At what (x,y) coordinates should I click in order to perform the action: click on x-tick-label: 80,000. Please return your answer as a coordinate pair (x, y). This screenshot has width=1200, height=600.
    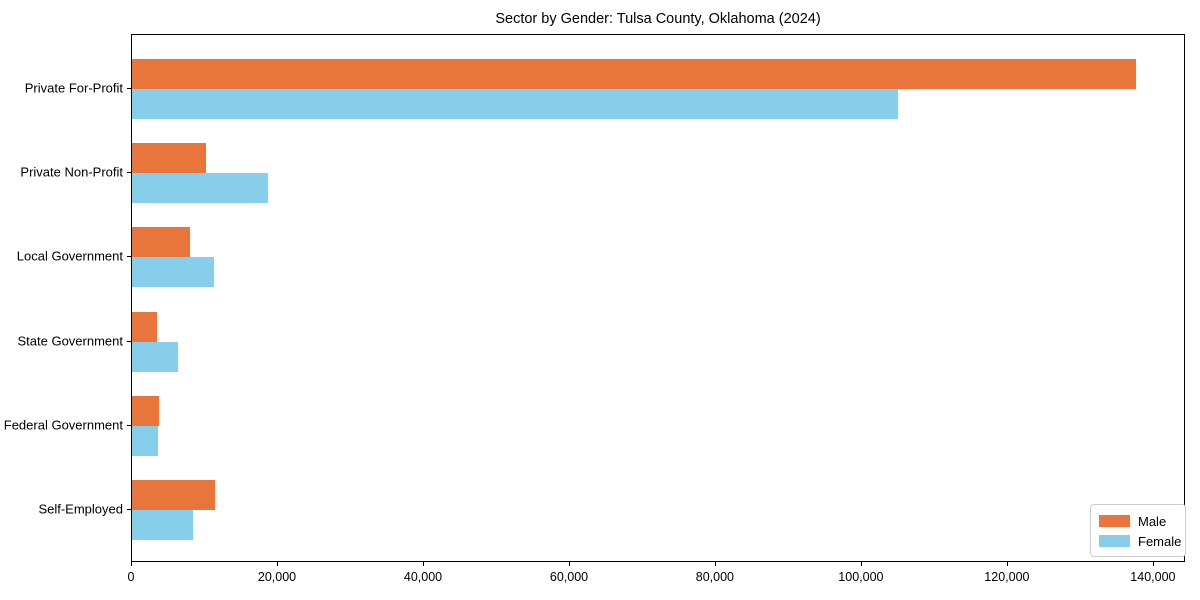
    Looking at the image, I should click on (715, 577).